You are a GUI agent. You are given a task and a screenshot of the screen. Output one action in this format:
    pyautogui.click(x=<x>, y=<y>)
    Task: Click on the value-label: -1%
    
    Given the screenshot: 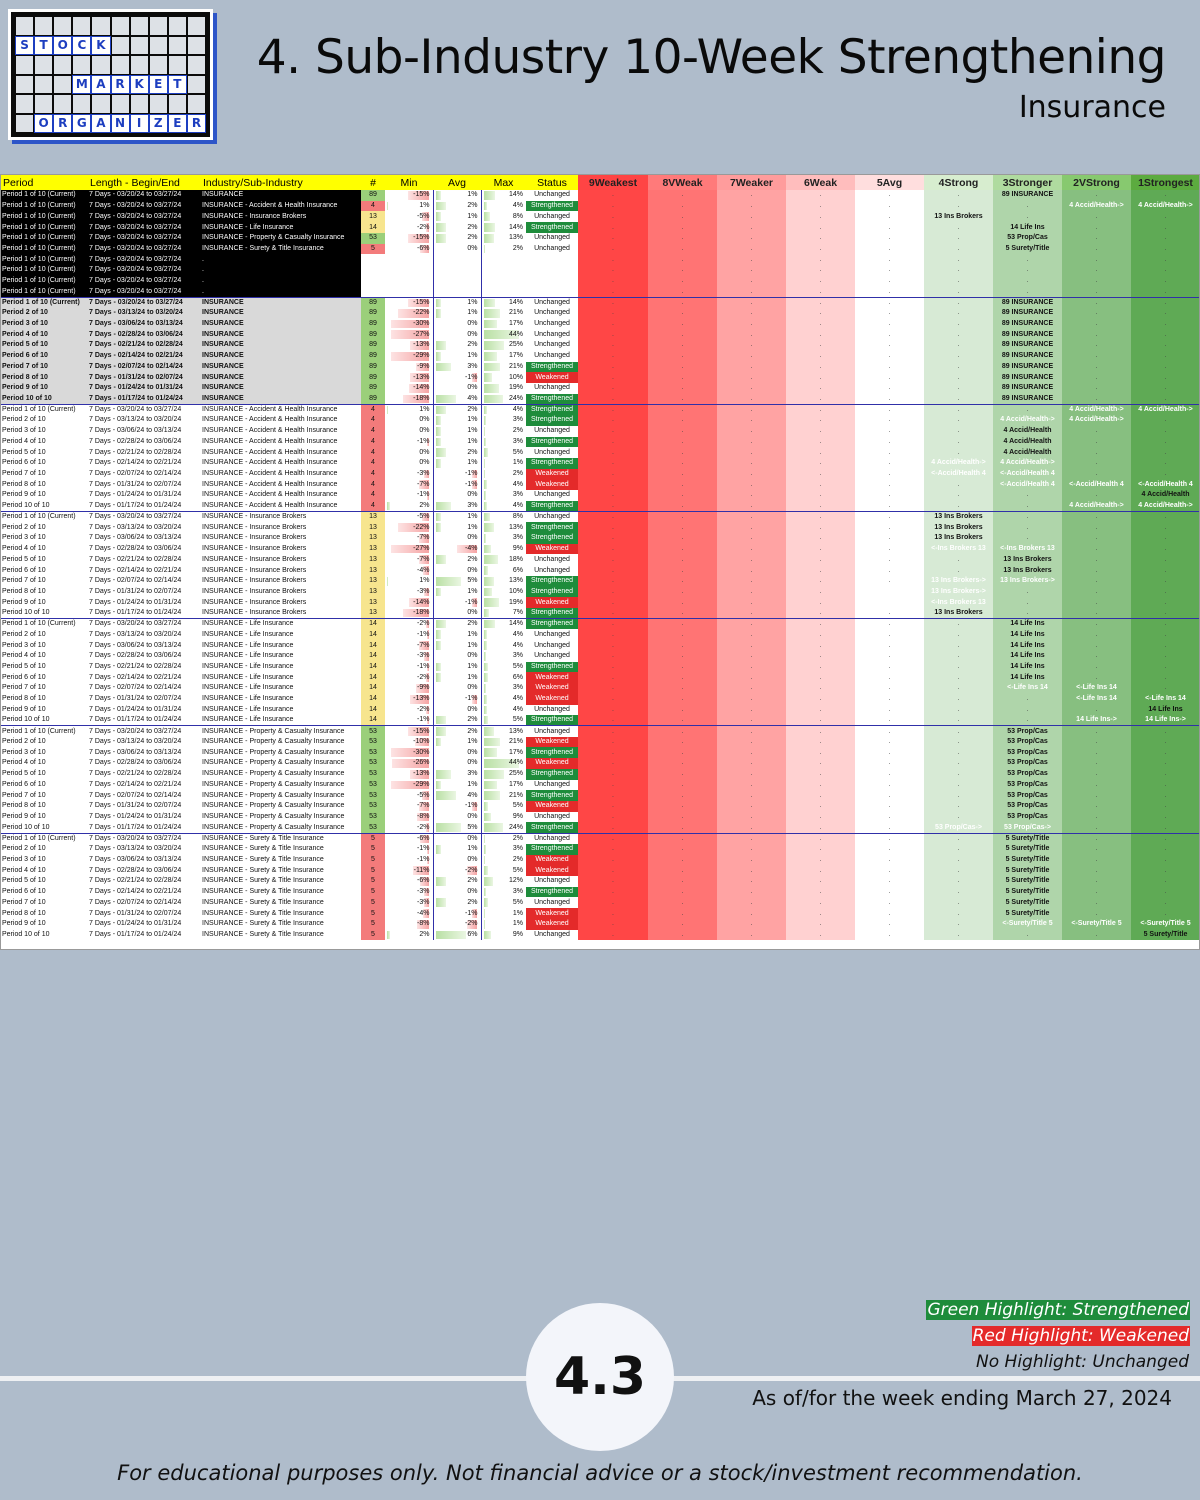 What is the action you would take?
    pyautogui.click(x=471, y=484)
    